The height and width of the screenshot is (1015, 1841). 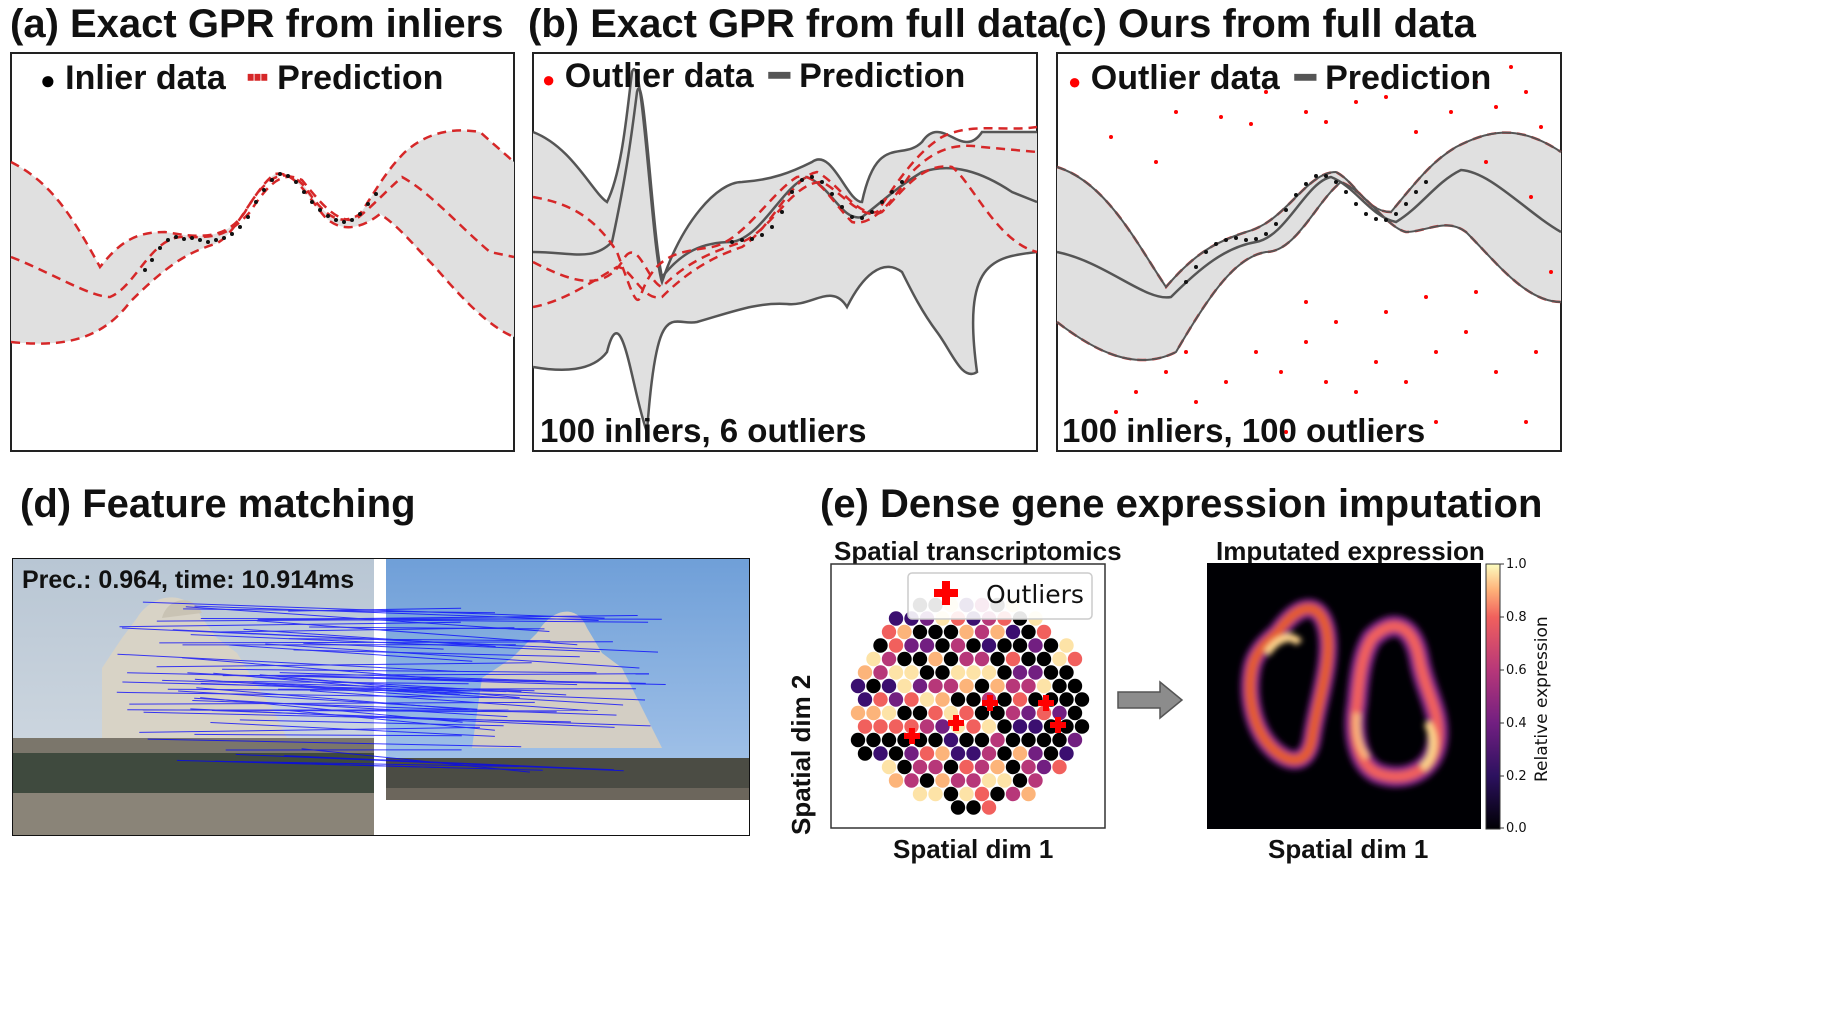 What do you see at coordinates (1046, 703) in the screenshot?
I see `outlier-cross` at bounding box center [1046, 703].